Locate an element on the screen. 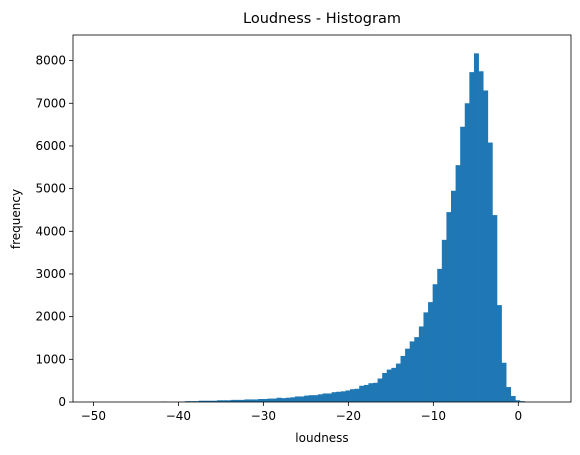 This screenshot has height=455, width=580. y-tick-label: 7000 is located at coordinates (50, 103).